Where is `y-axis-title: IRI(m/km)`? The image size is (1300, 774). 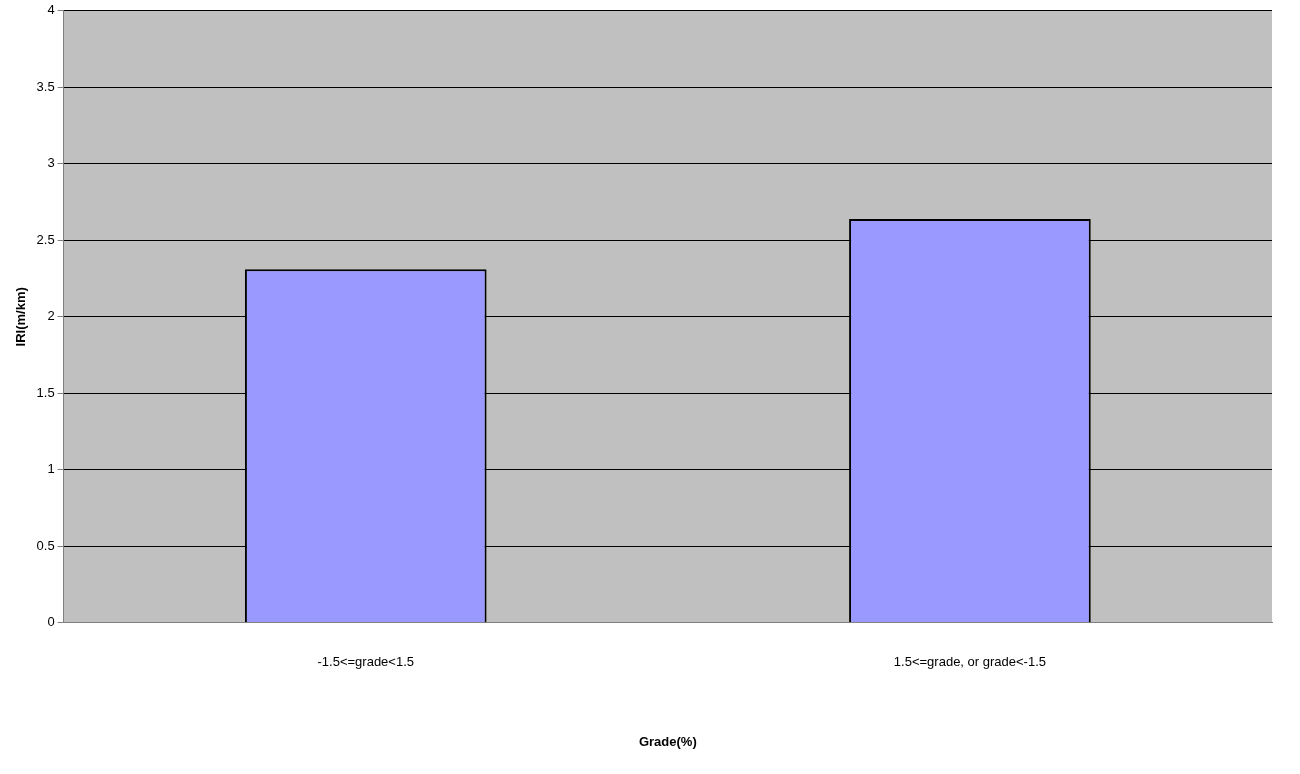
y-axis-title: IRI(m/km) is located at coordinates (21, 317).